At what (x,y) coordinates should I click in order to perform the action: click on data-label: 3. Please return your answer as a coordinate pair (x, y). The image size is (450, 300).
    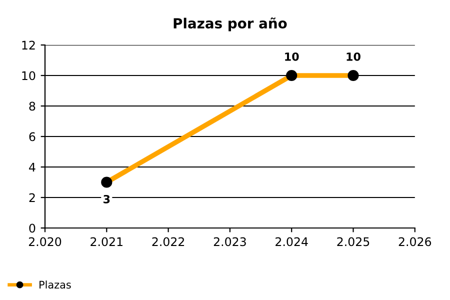
    Looking at the image, I should click on (107, 199).